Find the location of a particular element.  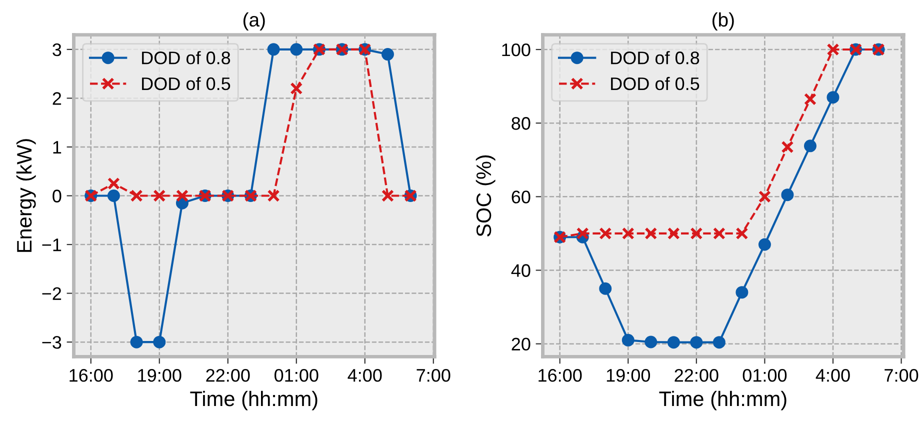

chart-title: (b) is located at coordinates (723, 21).